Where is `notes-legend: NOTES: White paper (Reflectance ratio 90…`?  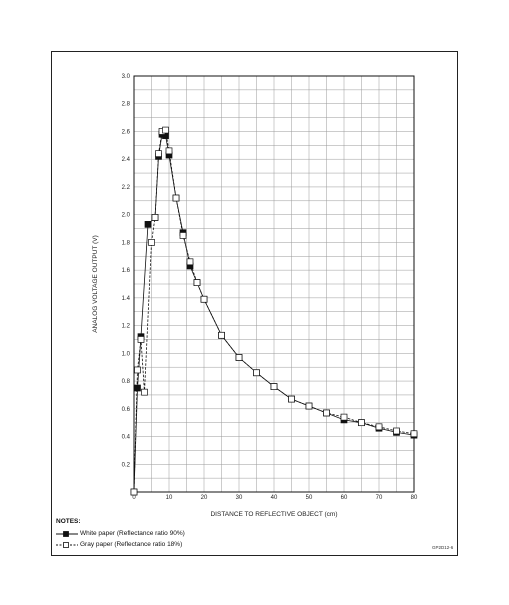 notes-legend: NOTES: White paper (Reflectance ratio 90… is located at coordinates (120, 534).